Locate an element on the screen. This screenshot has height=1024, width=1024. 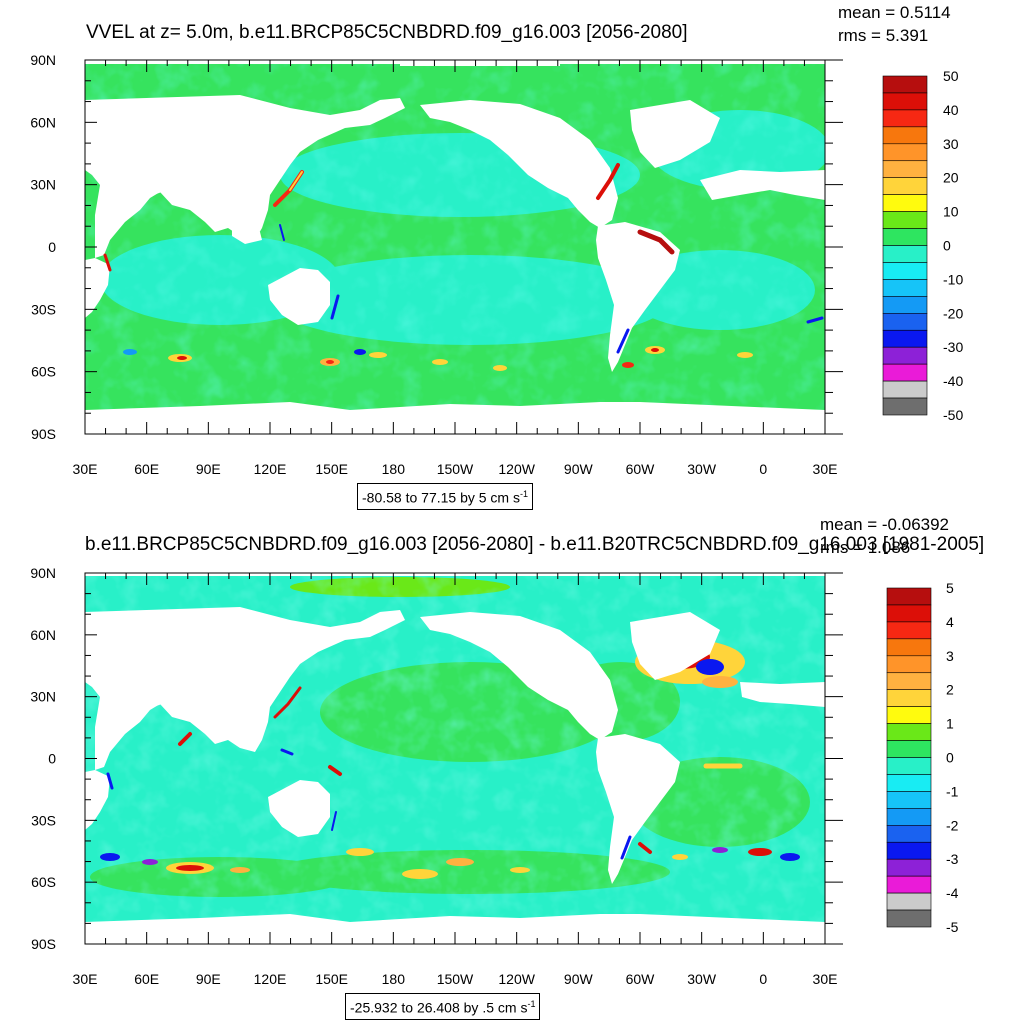
colorbar-label: -5 is located at coordinates (952, 927).